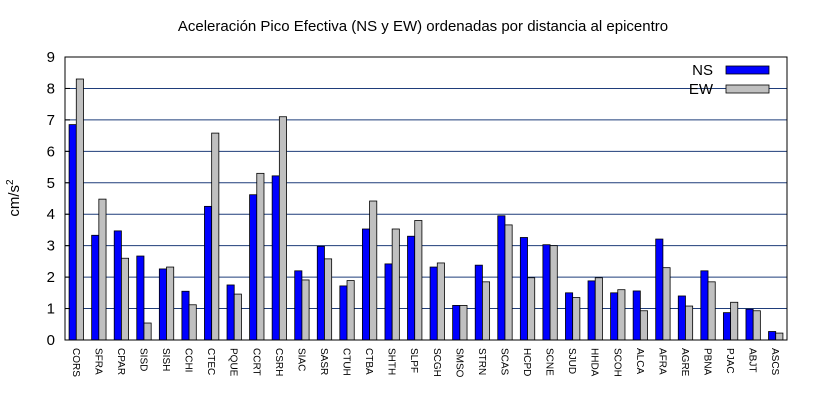  I want to click on bar-ns-sasr, so click(320, 293).